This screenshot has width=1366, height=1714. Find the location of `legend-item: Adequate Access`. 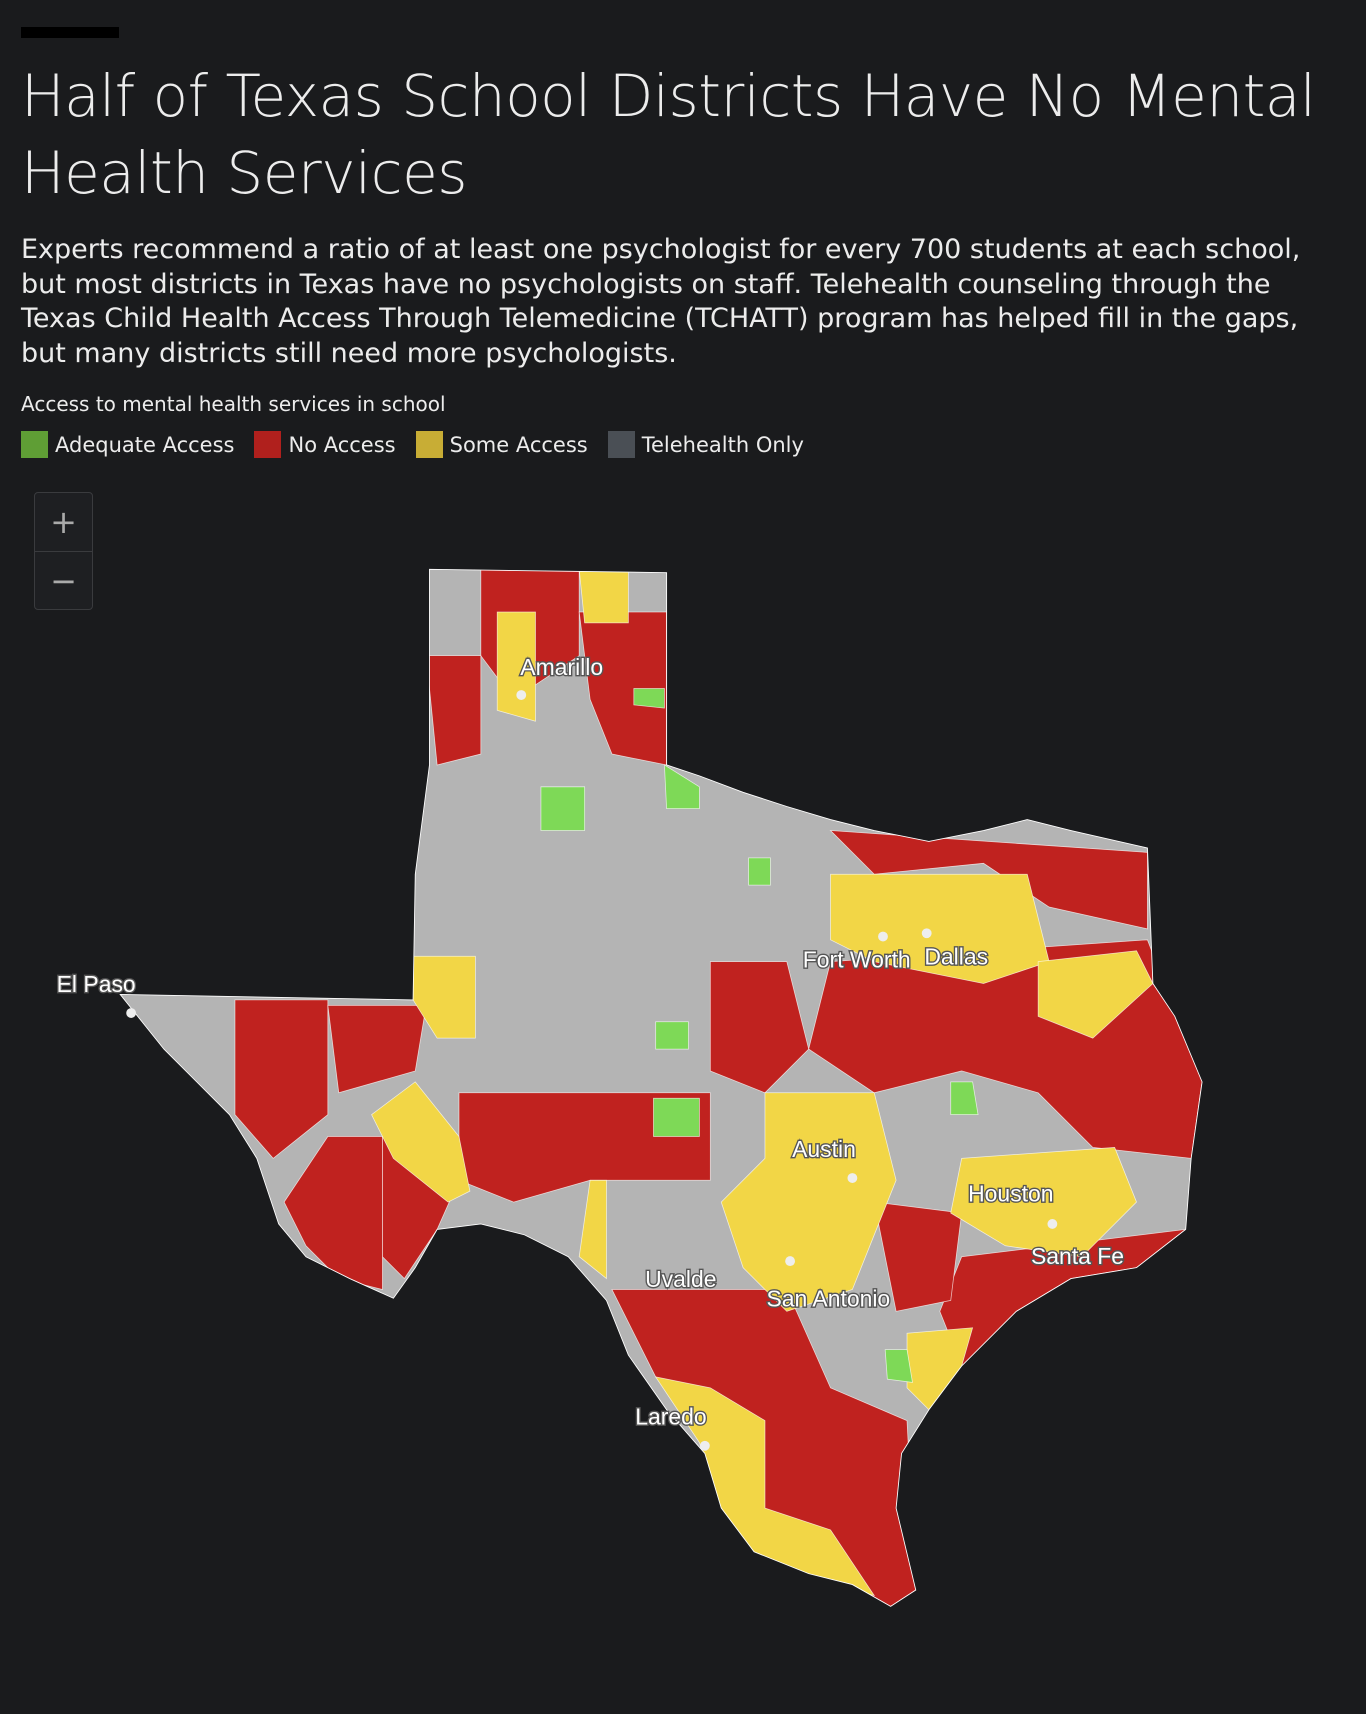

legend-item: Adequate Access is located at coordinates (127, 444).